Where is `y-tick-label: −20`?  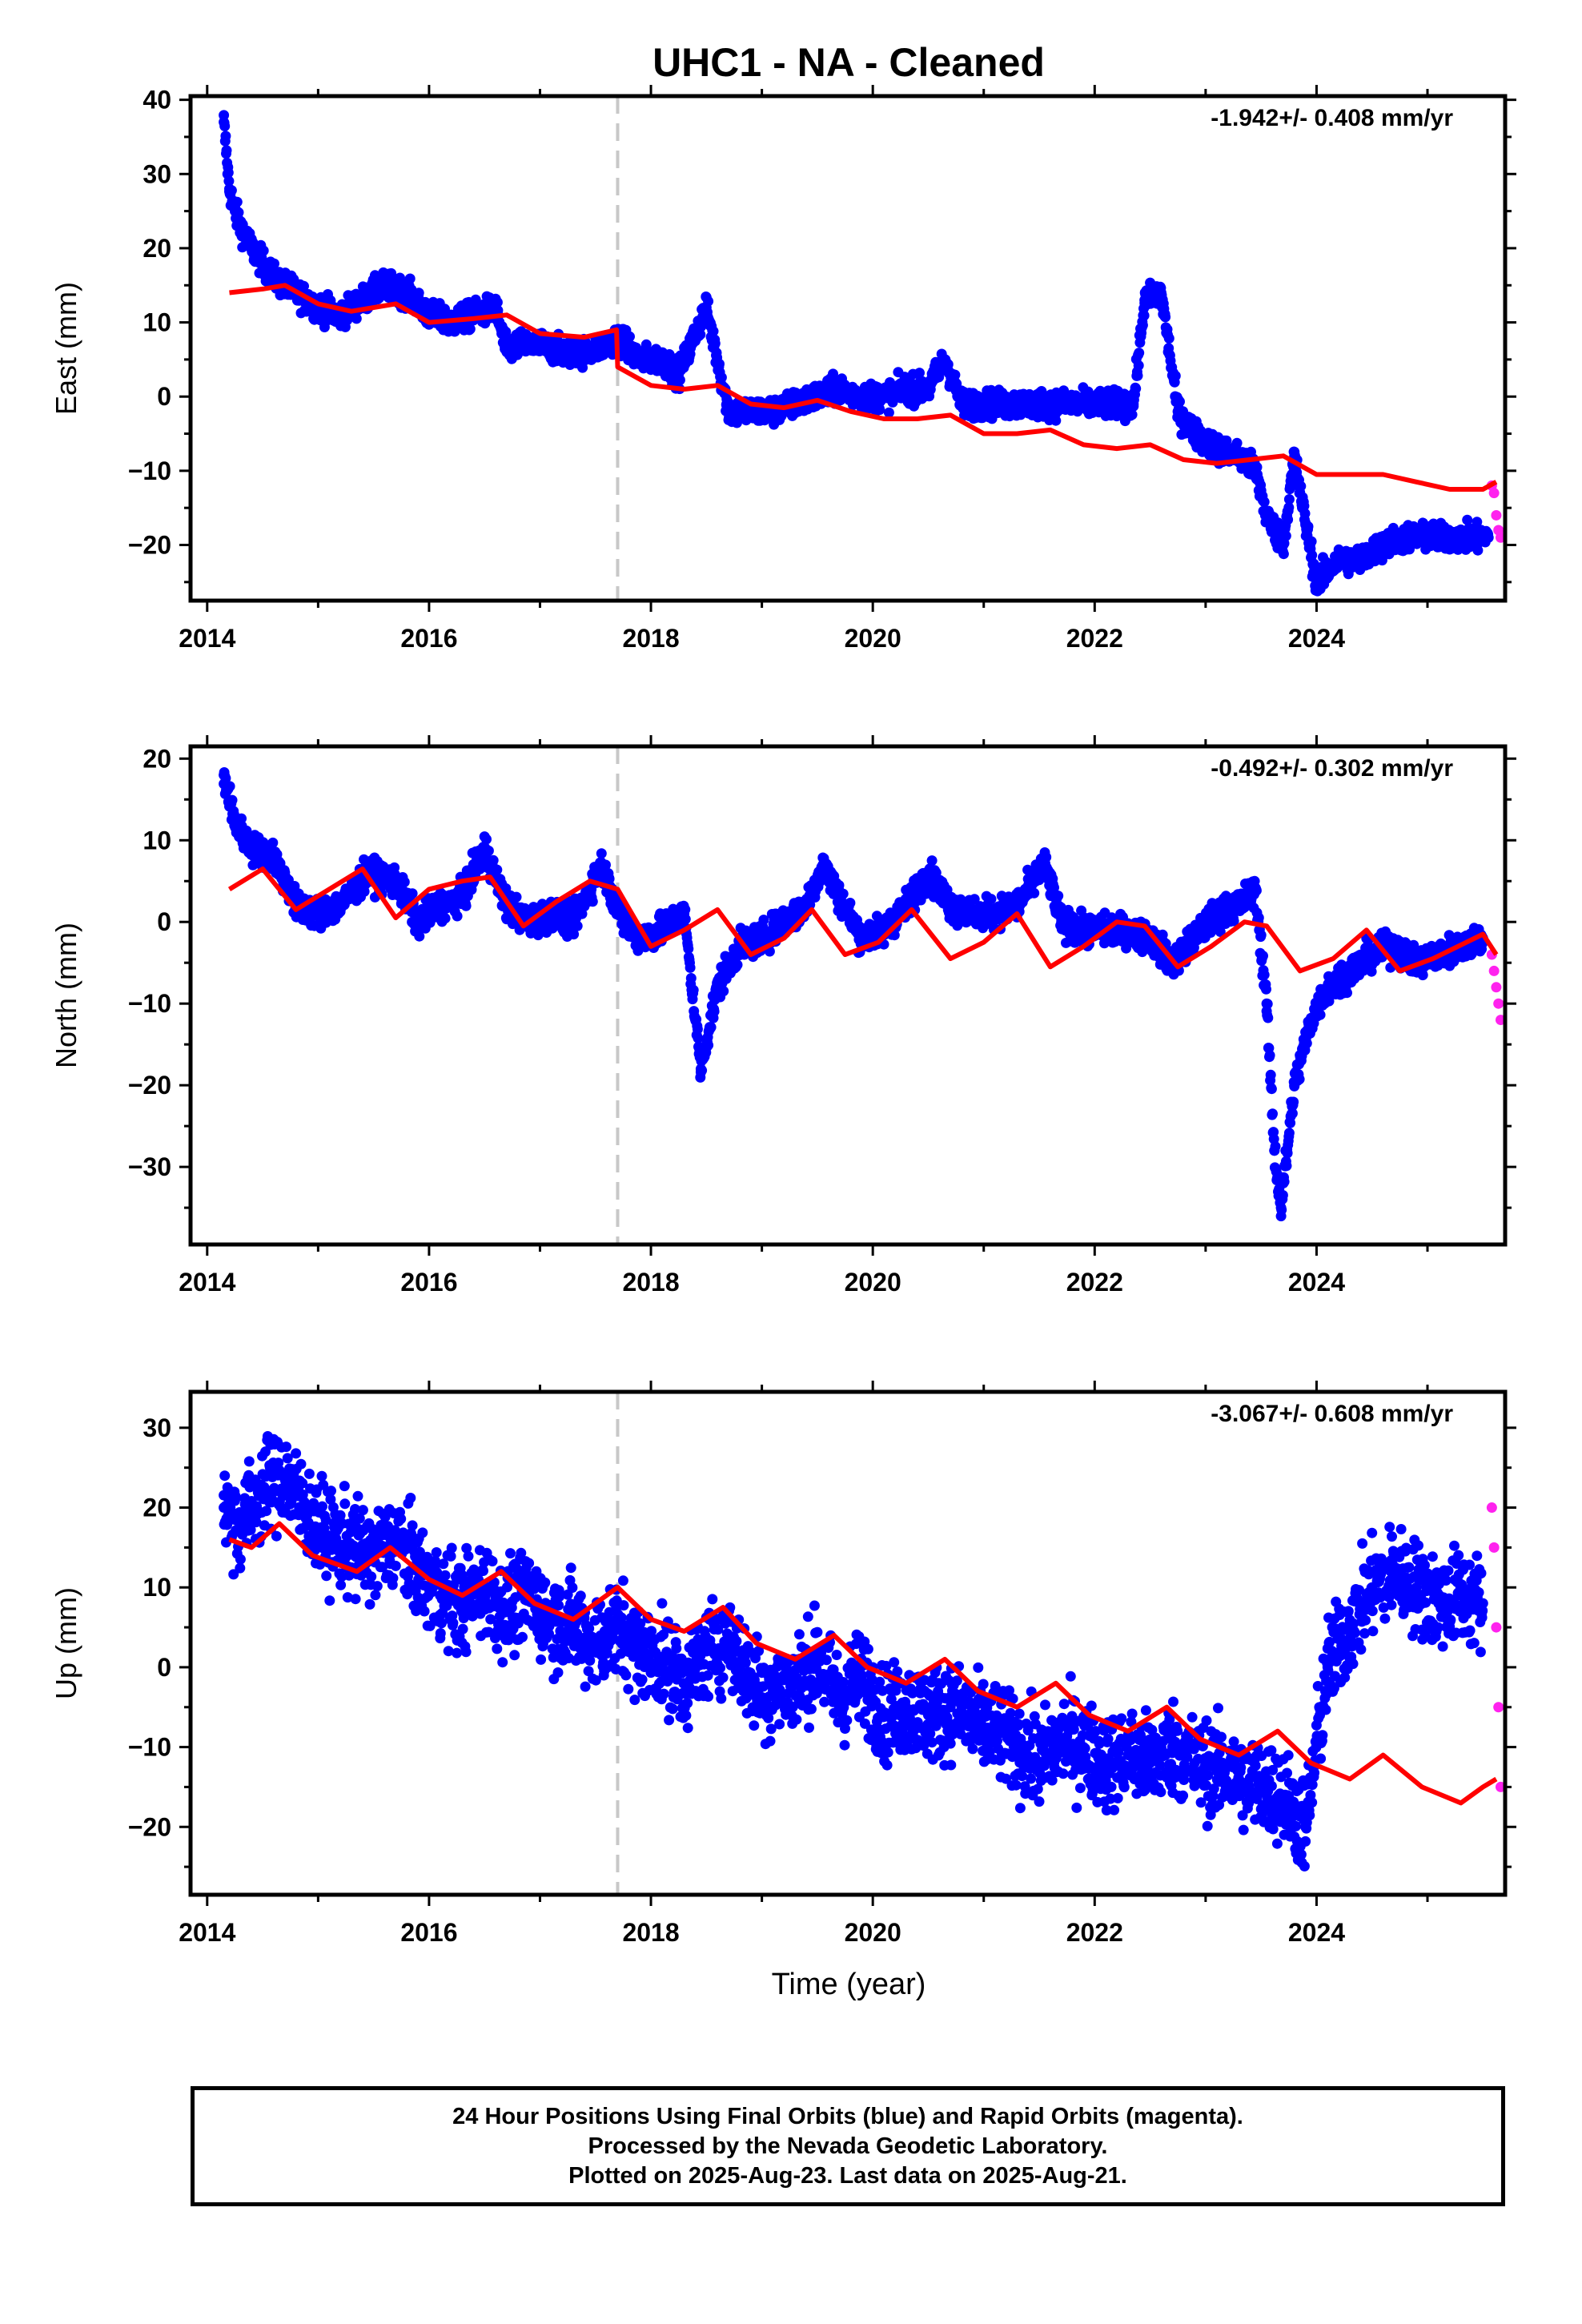
y-tick-label: −20 is located at coordinates (149, 545).